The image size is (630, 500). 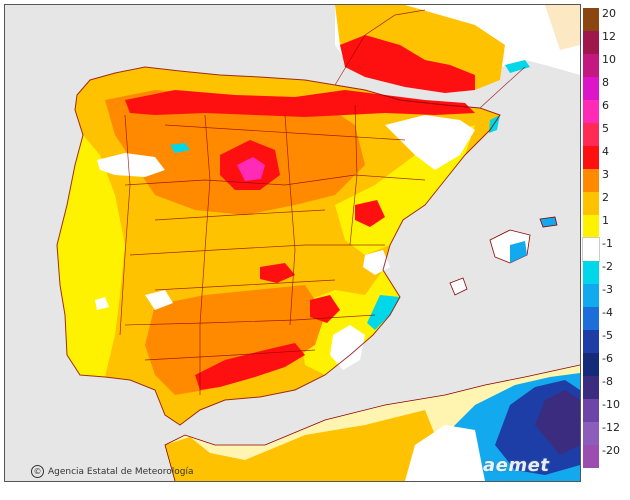 What do you see at coordinates (131, 165) in the screenshot?
I see `northwest-neutral` at bounding box center [131, 165].